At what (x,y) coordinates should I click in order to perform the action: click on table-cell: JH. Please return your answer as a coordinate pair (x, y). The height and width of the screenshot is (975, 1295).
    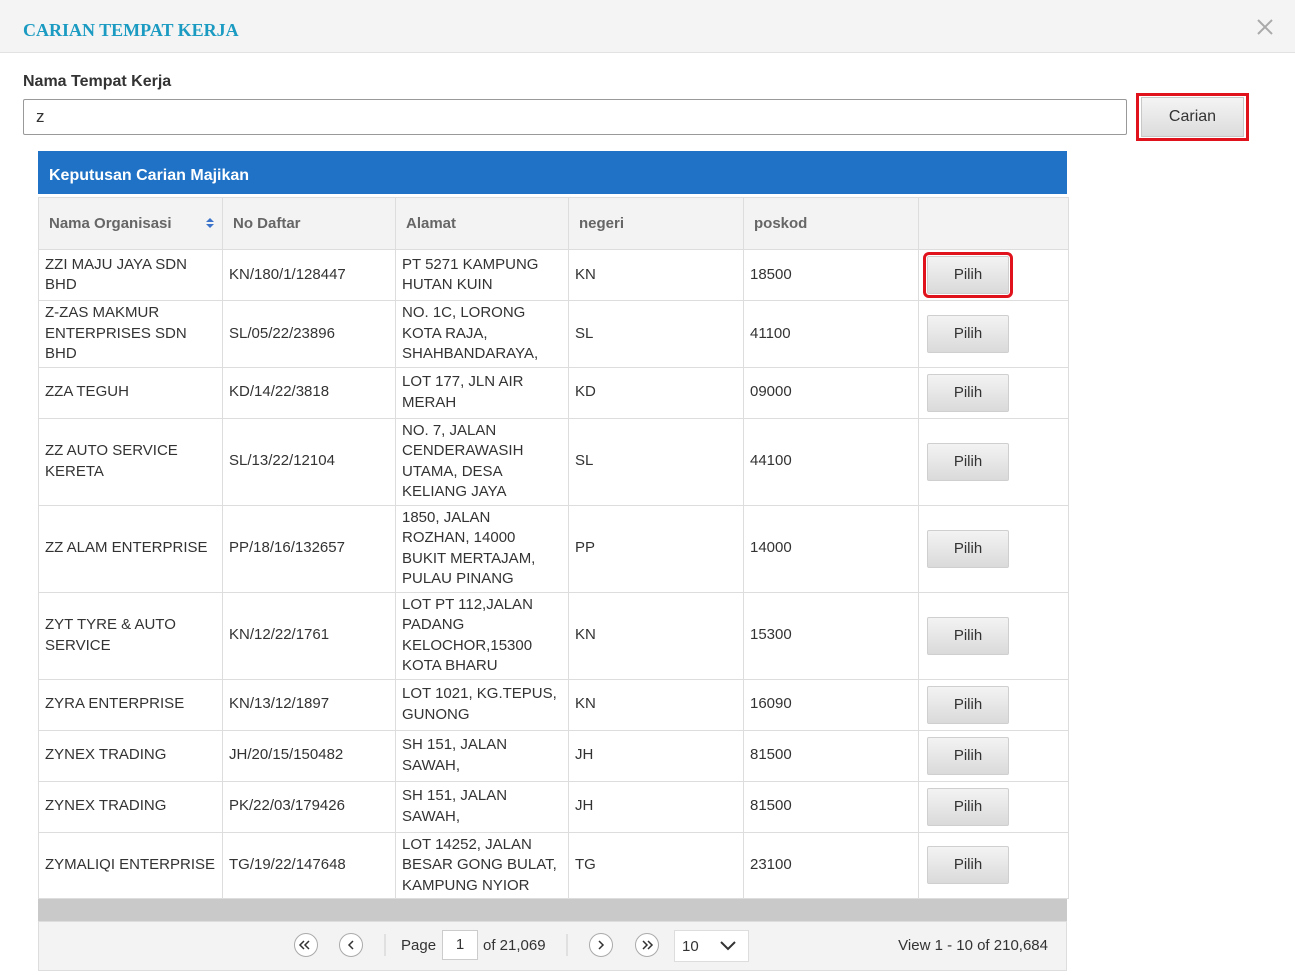
    Looking at the image, I should click on (656, 755).